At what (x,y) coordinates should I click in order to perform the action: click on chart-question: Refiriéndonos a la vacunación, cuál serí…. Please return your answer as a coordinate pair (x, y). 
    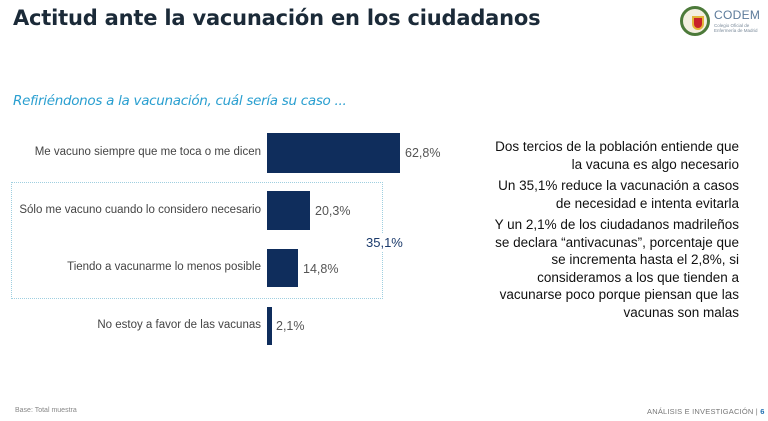
    Looking at the image, I should click on (180, 101).